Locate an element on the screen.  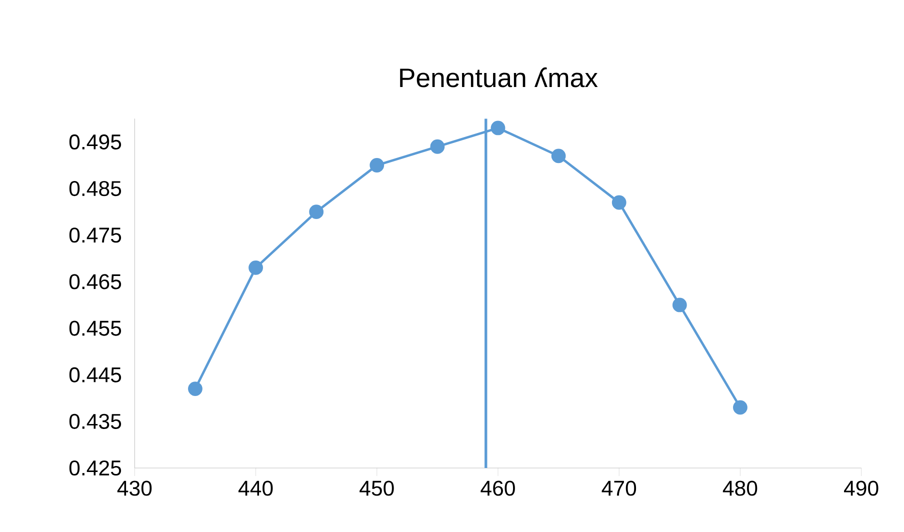
y-tick-label: 0.485 is located at coordinates (95, 188).